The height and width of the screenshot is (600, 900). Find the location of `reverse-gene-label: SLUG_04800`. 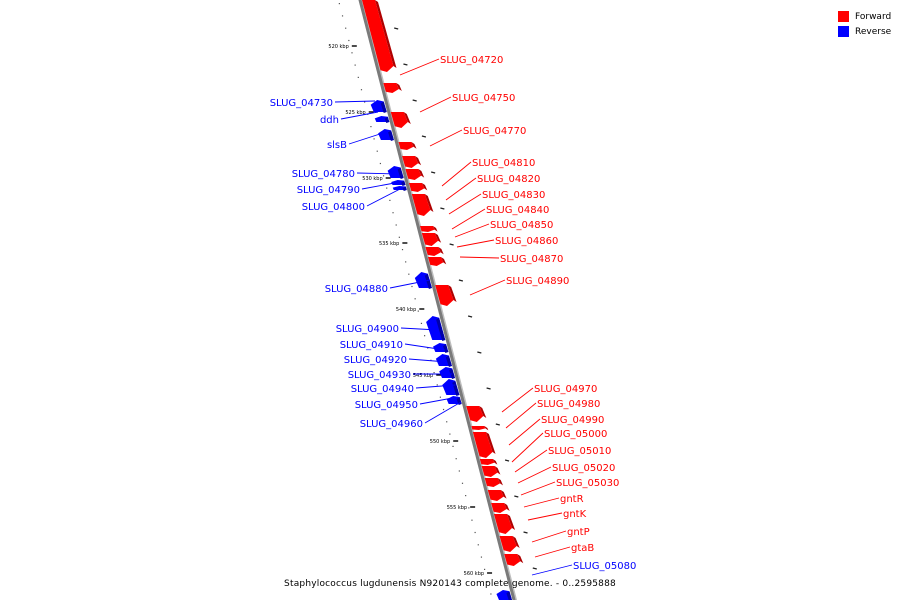

reverse-gene-label: SLUG_04800 is located at coordinates (333, 207).